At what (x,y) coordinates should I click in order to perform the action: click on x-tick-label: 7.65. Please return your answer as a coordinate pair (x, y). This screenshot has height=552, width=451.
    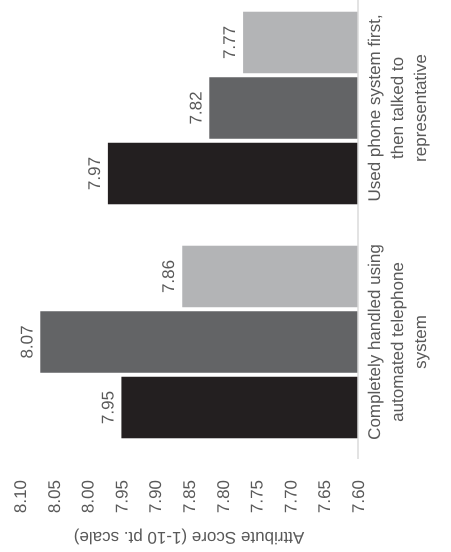
    Looking at the image, I should click on (324, 497).